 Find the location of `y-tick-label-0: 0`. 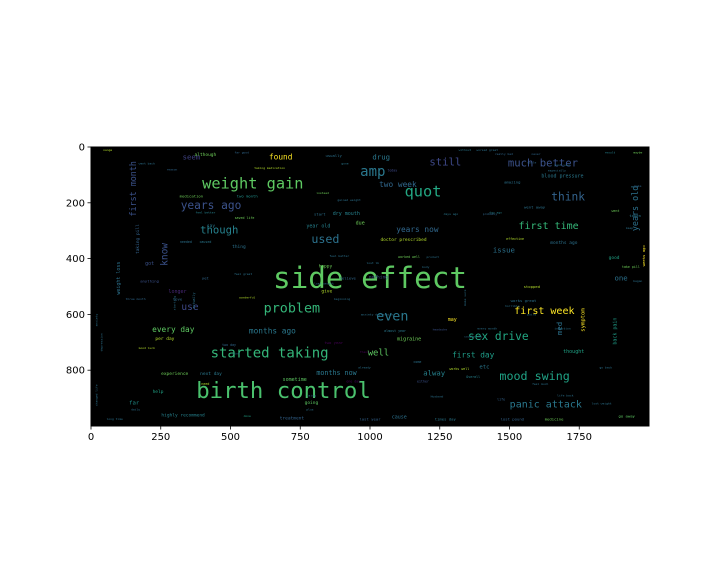

y-tick-label-0: 0 is located at coordinates (82, 148).